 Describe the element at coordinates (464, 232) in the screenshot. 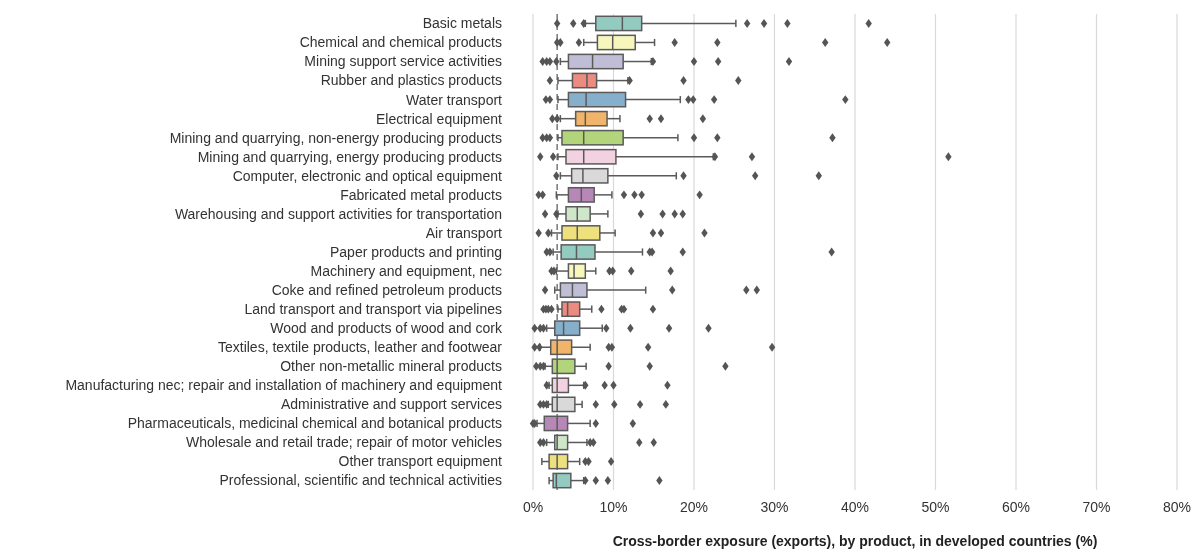

I see `y-tick-label: Air transport` at that location.